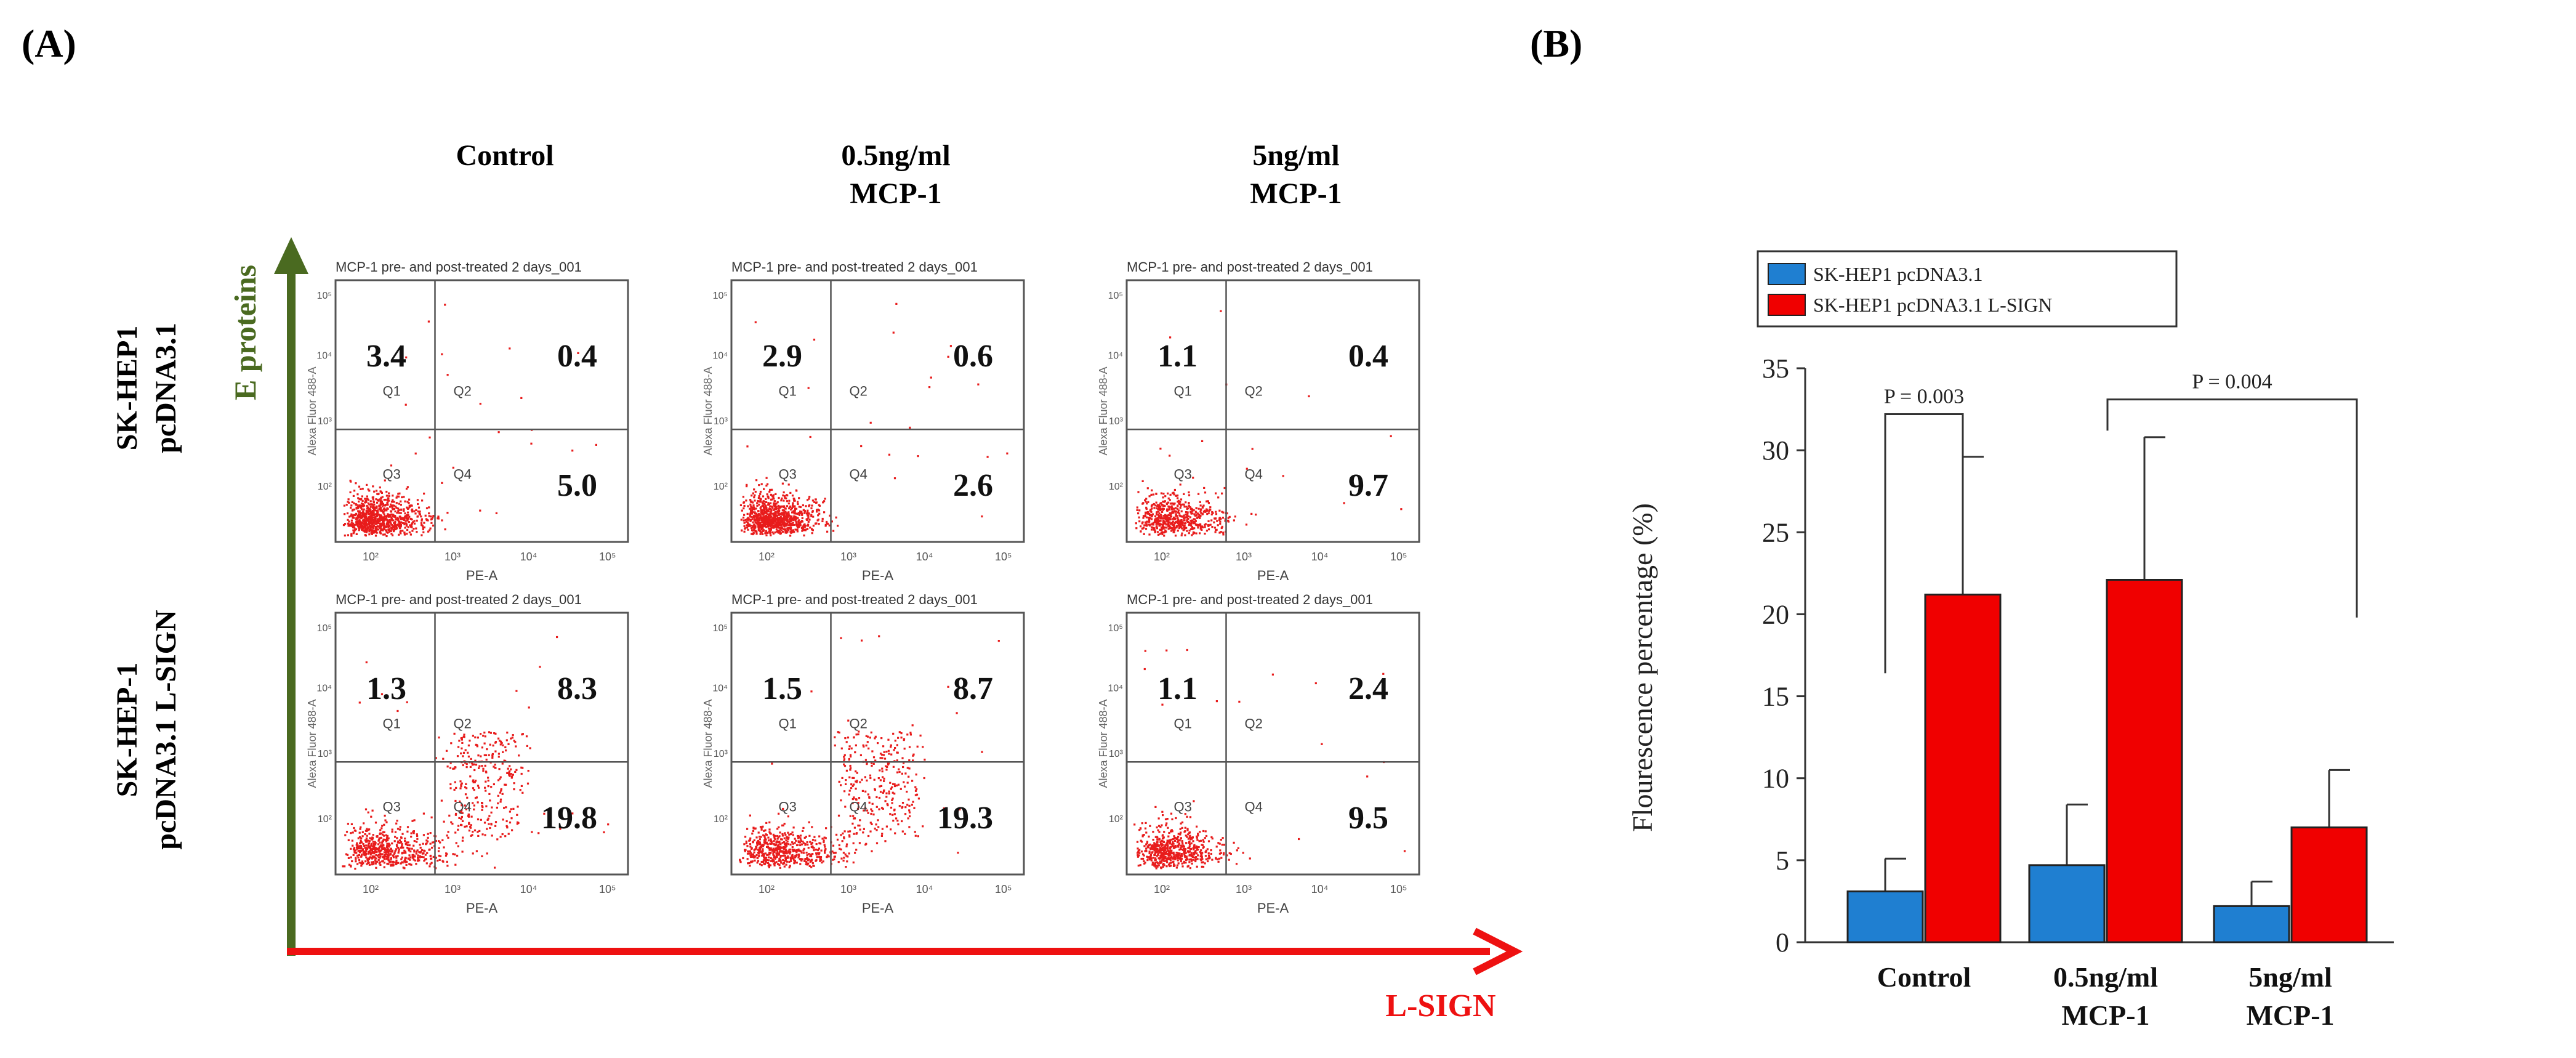 The height and width of the screenshot is (1058, 2576). What do you see at coordinates (788, 390) in the screenshot?
I see `quadrant-label-q1: Q1` at bounding box center [788, 390].